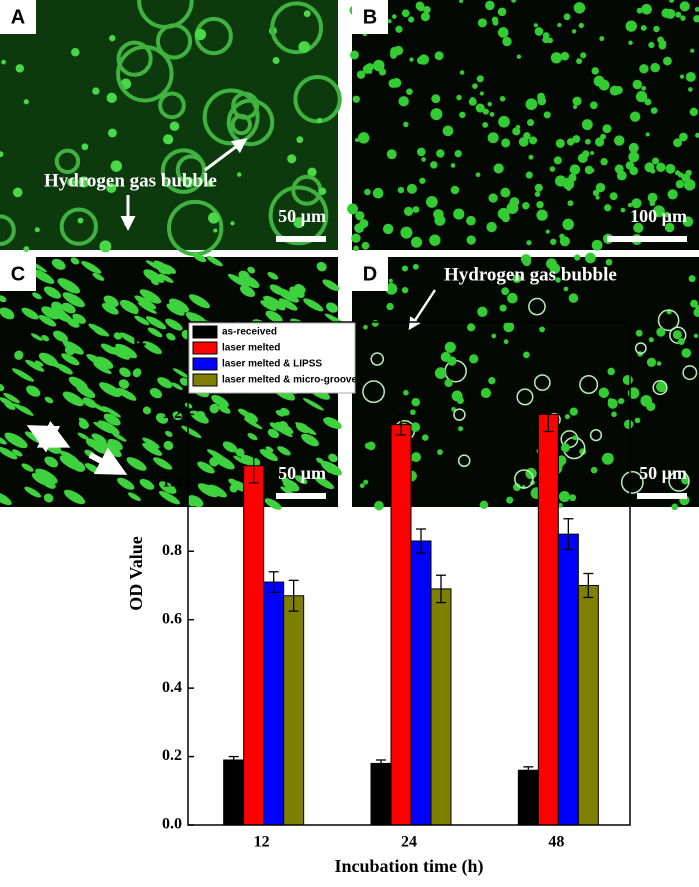 The width and height of the screenshot is (699, 887). I want to click on legend-swatch, so click(205, 348).